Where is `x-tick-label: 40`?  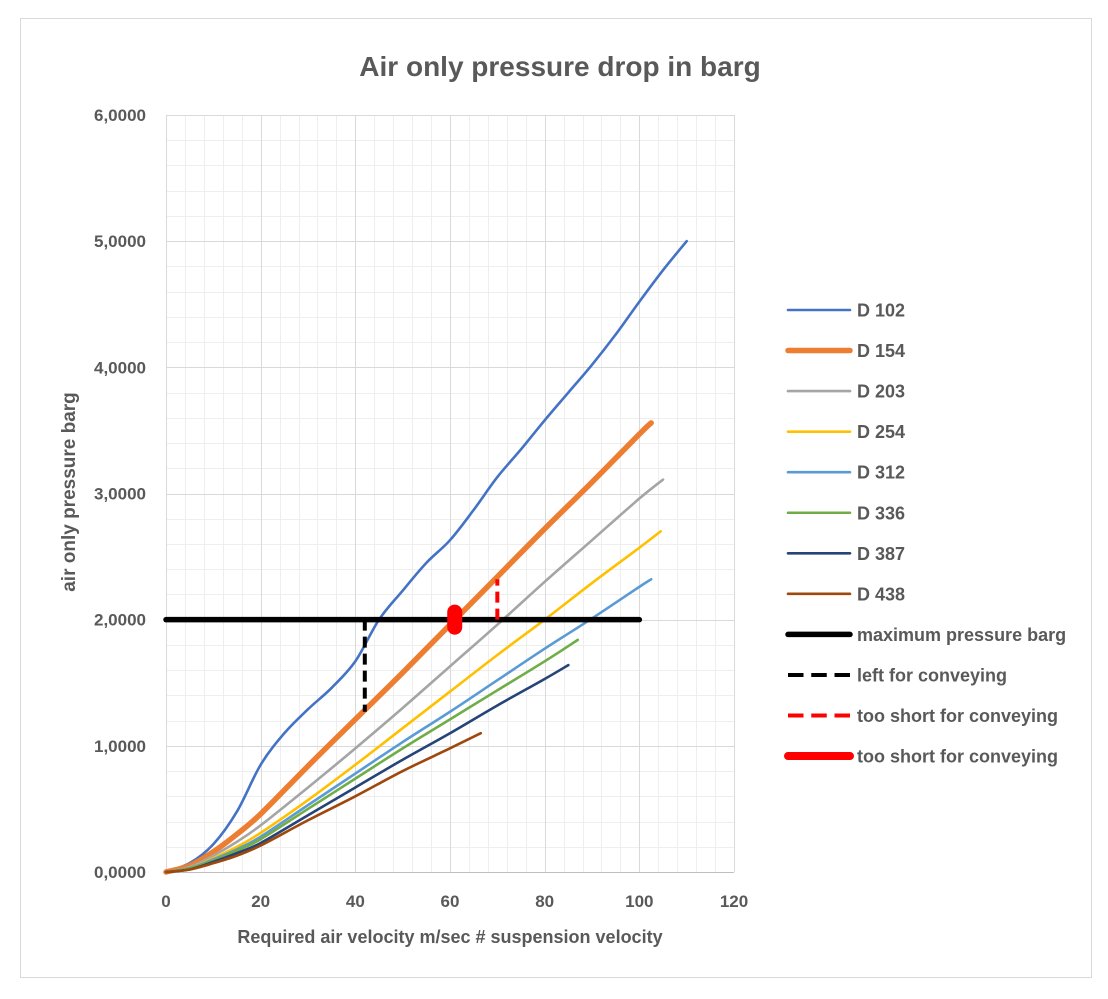 x-tick-label: 40 is located at coordinates (355, 901).